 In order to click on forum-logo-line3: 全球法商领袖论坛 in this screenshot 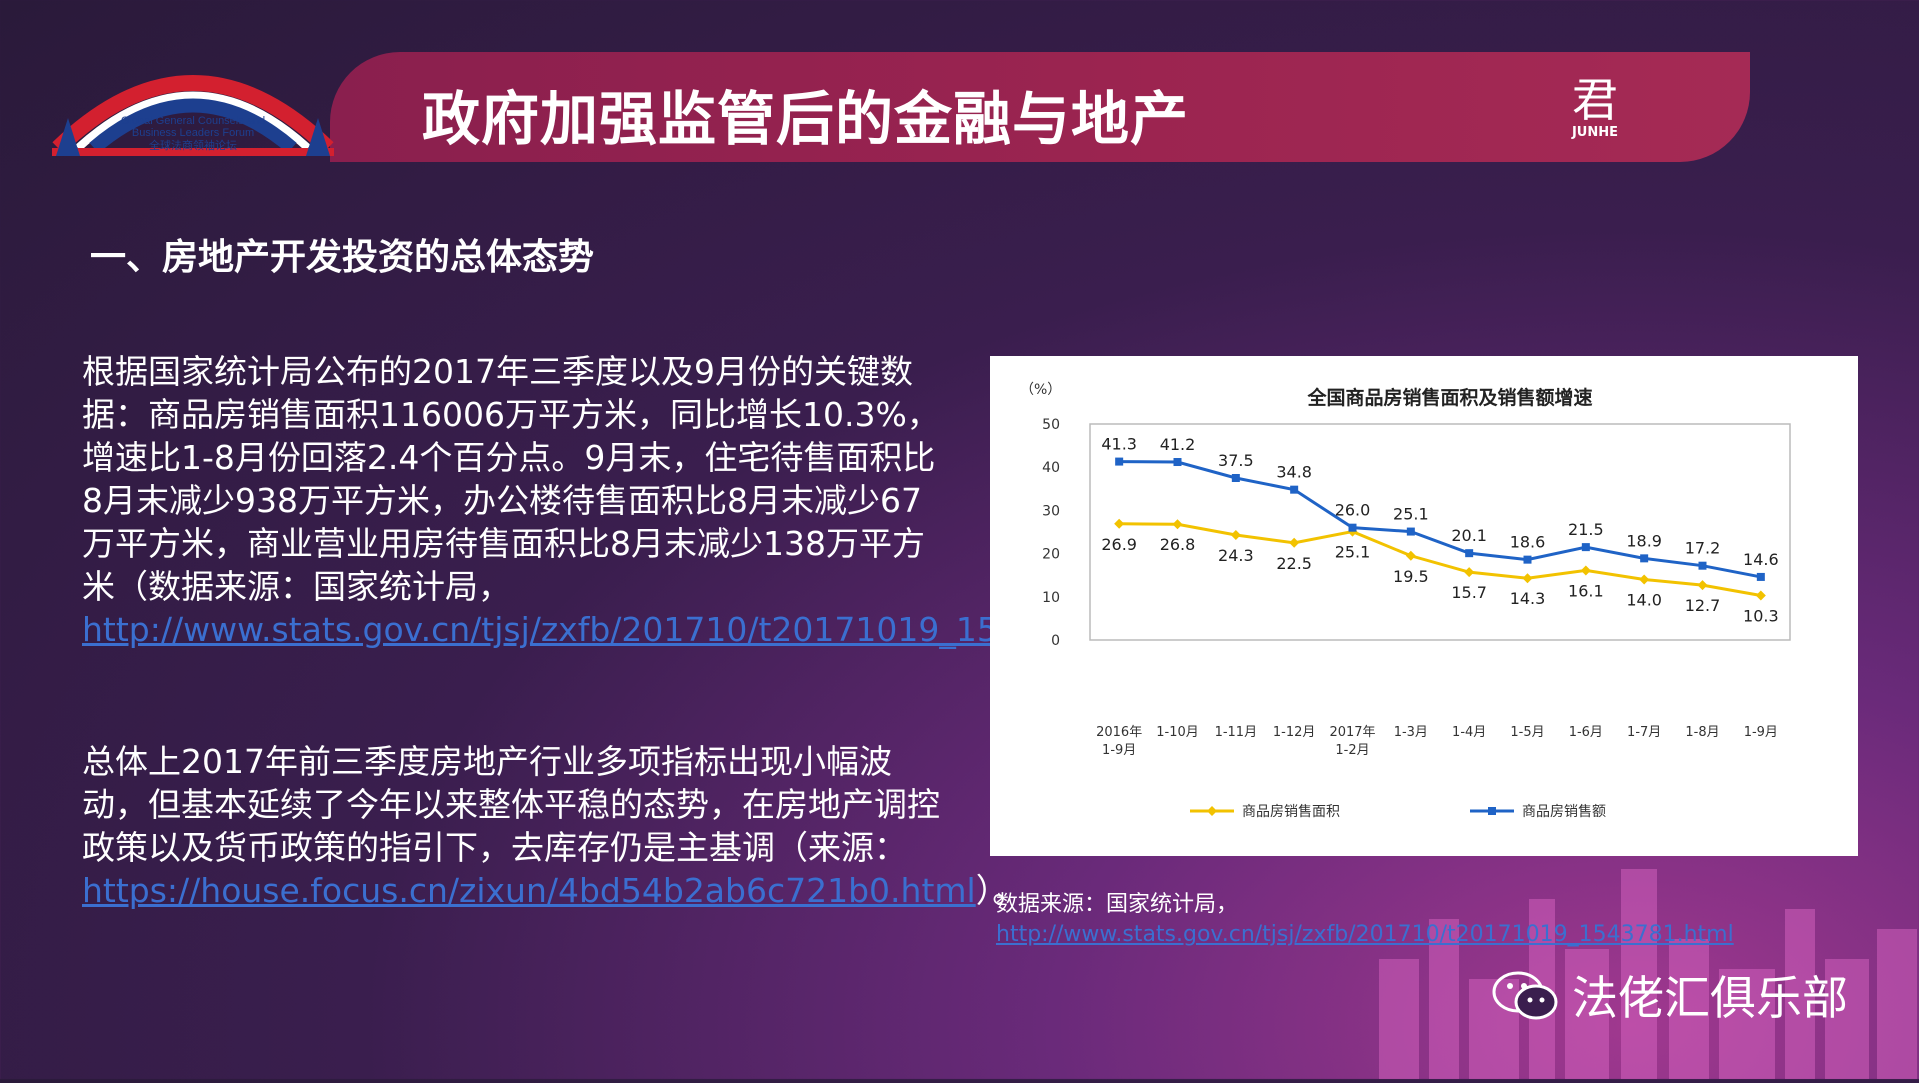, I will do `click(193, 145)`.